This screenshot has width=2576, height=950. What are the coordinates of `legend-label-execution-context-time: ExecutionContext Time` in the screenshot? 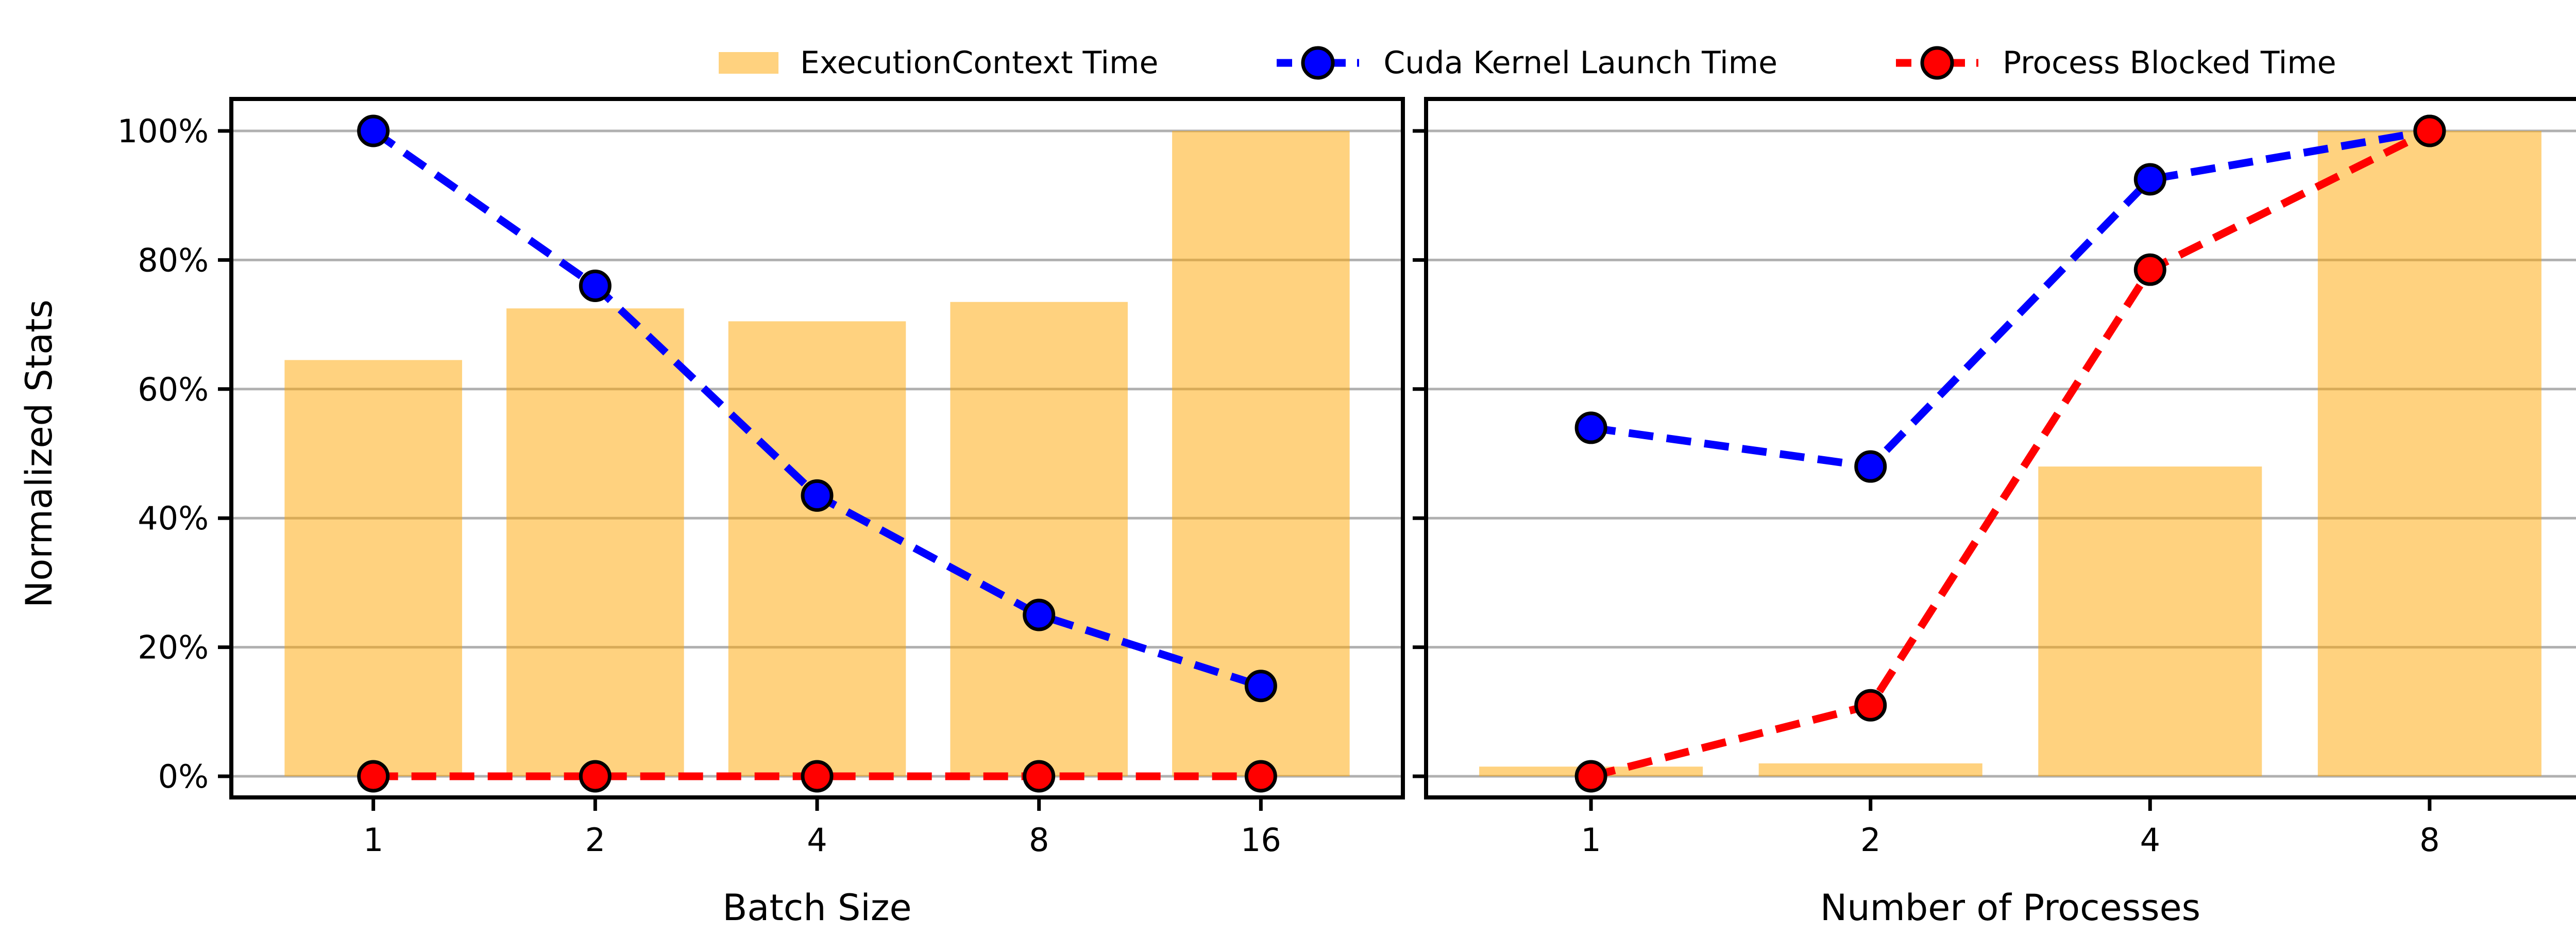 It's located at (979, 63).